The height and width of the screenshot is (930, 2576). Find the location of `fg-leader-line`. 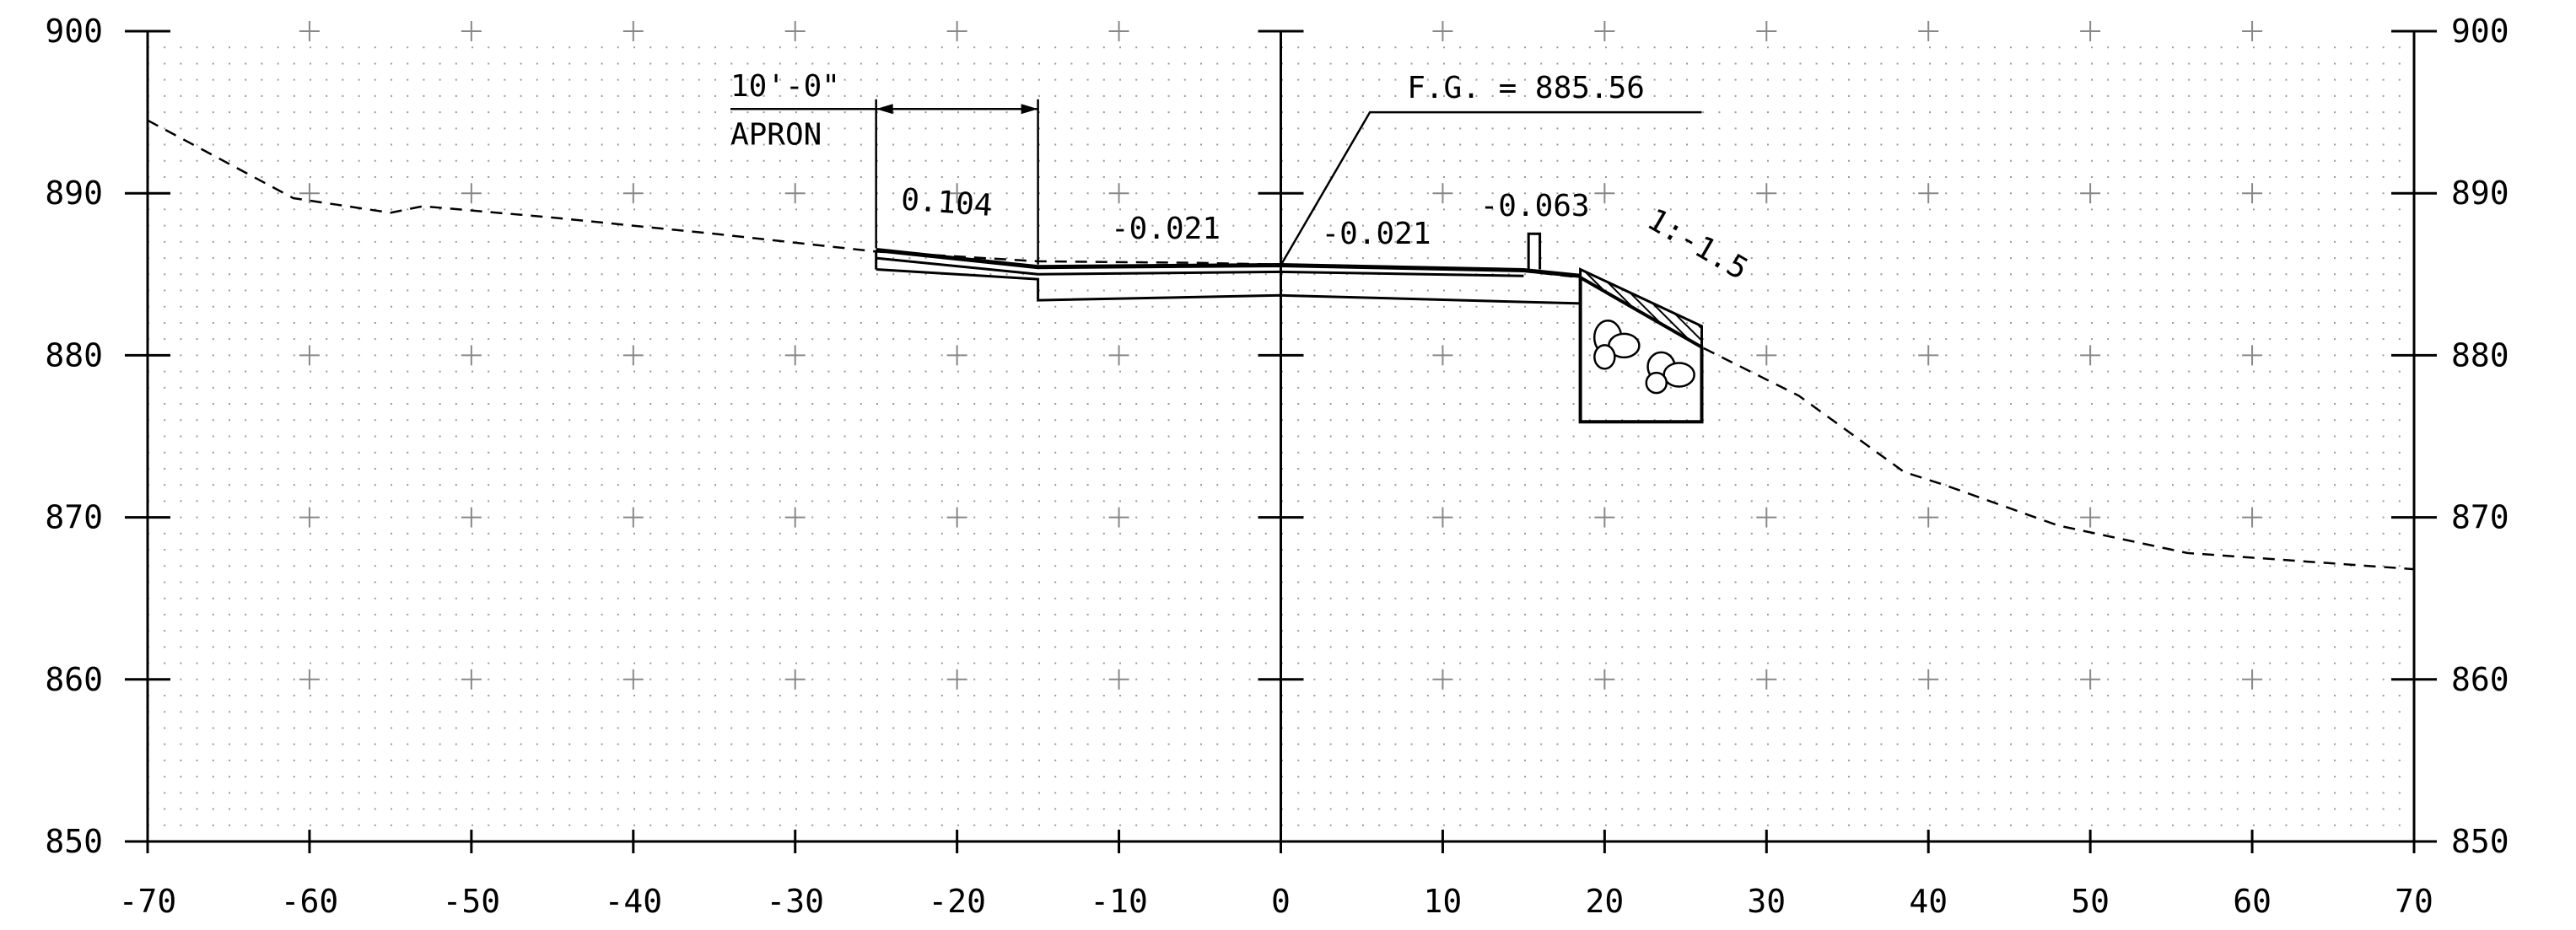

fg-leader-line is located at coordinates (1491, 188).